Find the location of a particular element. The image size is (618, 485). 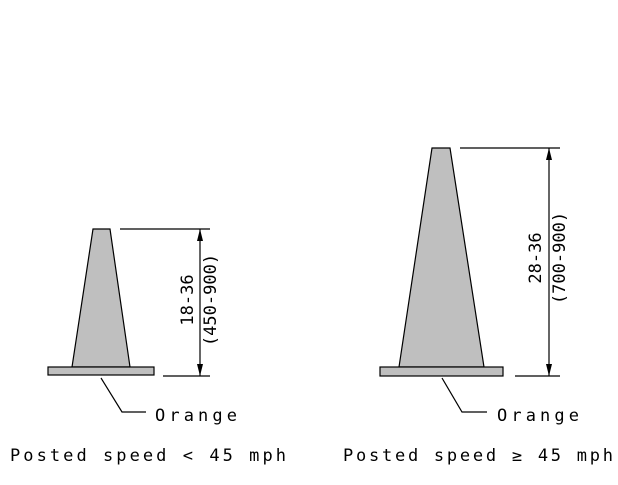

height-label: 18-36 is located at coordinates (188, 299).